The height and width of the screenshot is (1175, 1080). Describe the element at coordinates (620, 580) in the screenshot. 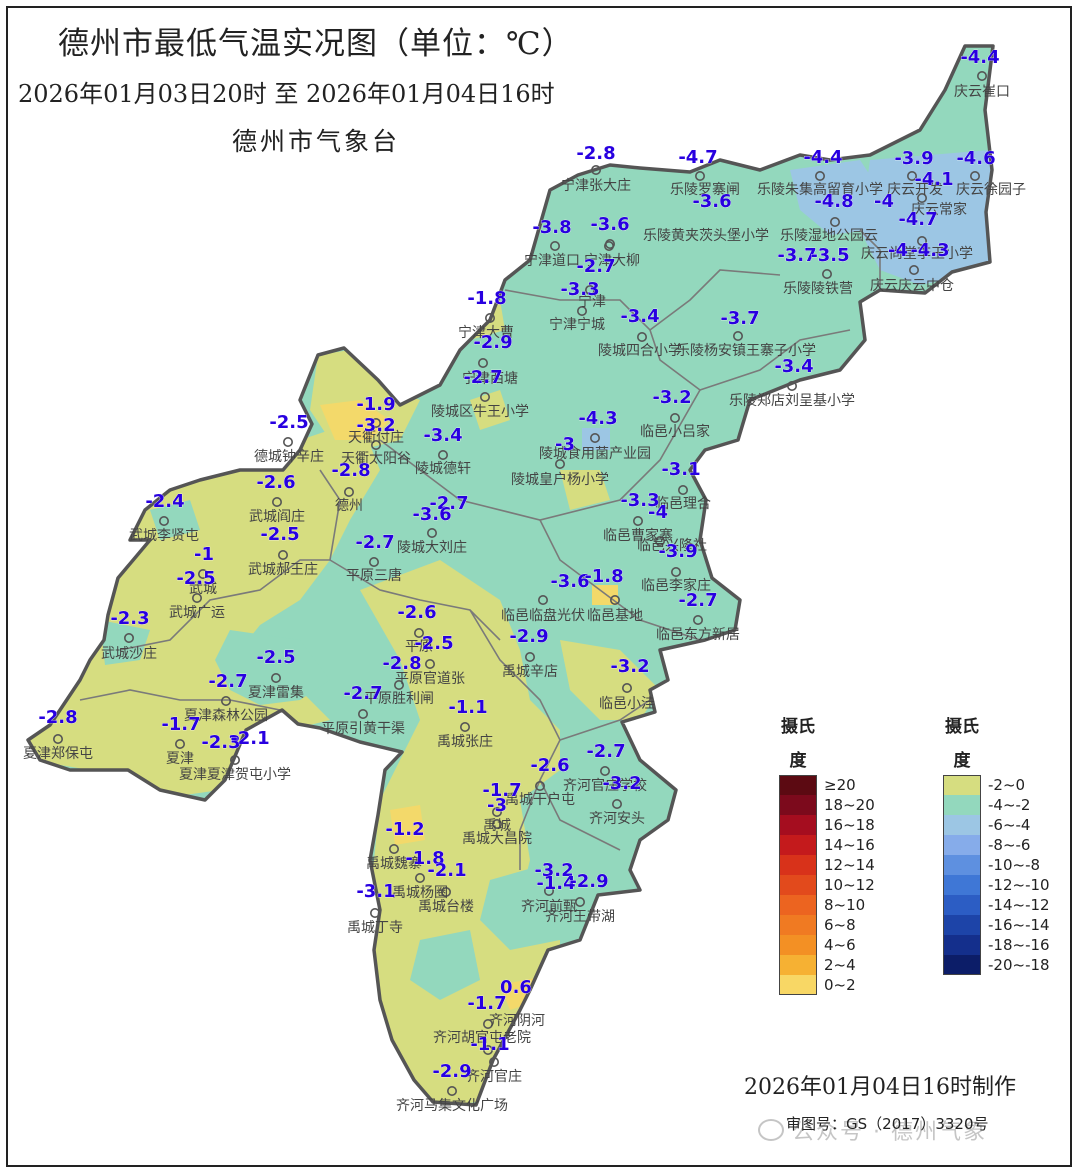

I see `border-linyi` at that location.